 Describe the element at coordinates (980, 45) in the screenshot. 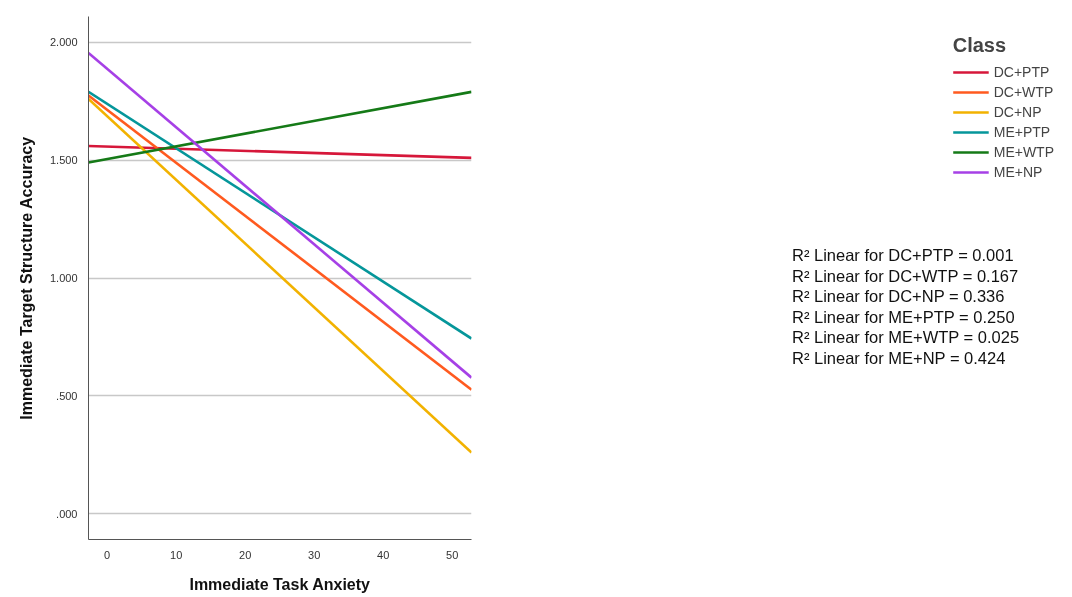

I see `legend-title: Class` at that location.